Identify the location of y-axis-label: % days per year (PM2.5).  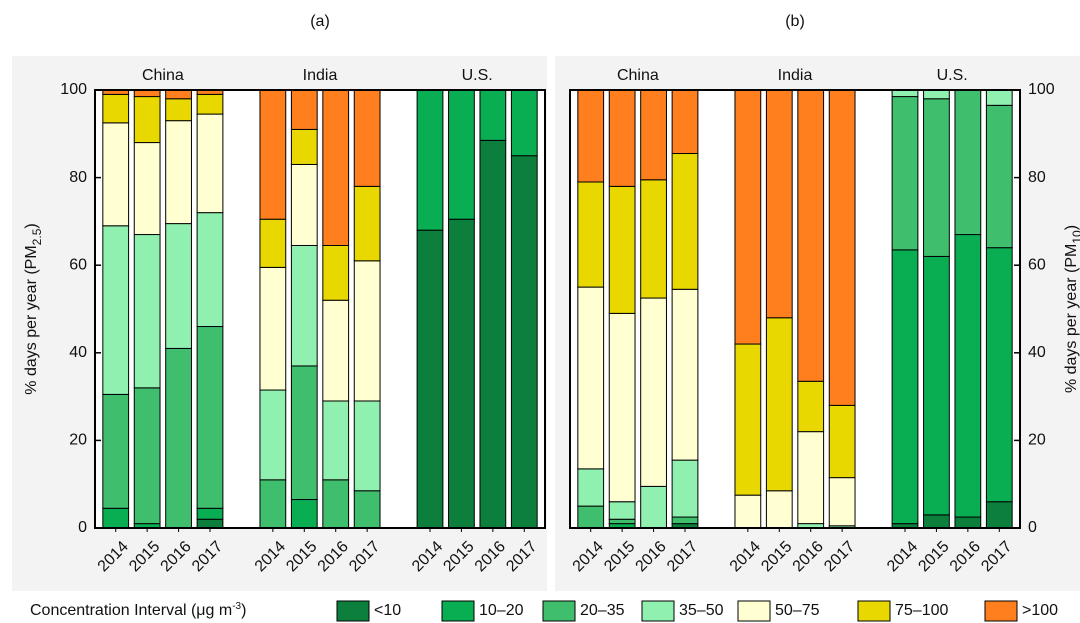
(33, 308).